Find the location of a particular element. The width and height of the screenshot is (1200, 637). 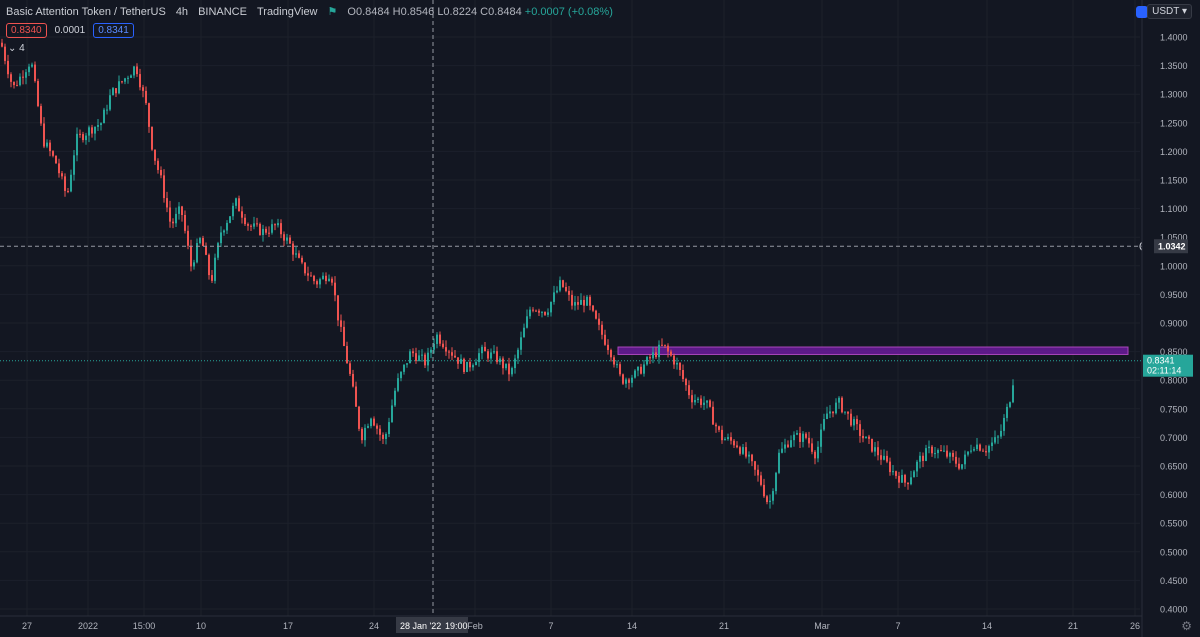

sell-button: 0.8340 is located at coordinates (26, 30).